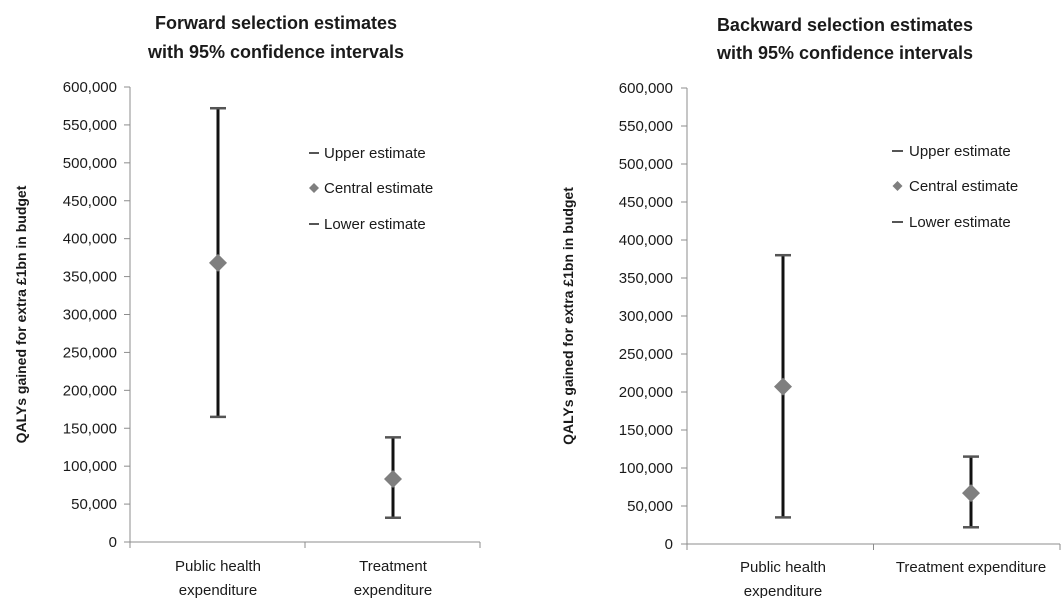 This screenshot has height=598, width=1062. Describe the element at coordinates (971, 567) in the screenshot. I see `x-category-label: Treatment expenditure` at that location.